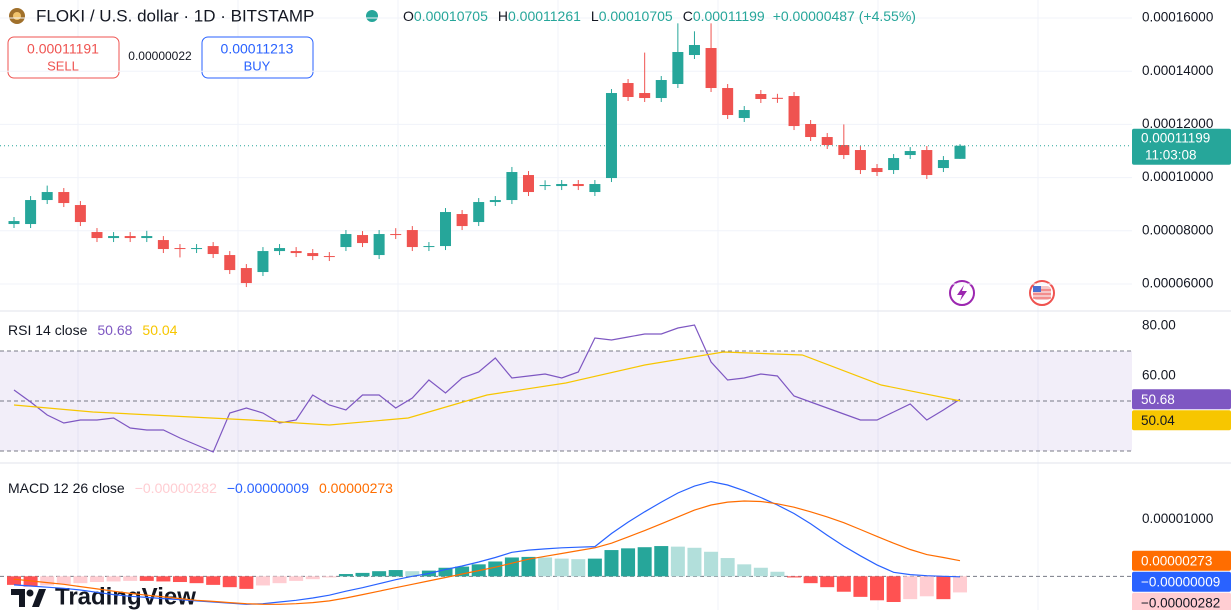 Image resolution: width=1231 pixels, height=610 pixels. What do you see at coordinates (962, 293) in the screenshot?
I see `event-icon` at bounding box center [962, 293].